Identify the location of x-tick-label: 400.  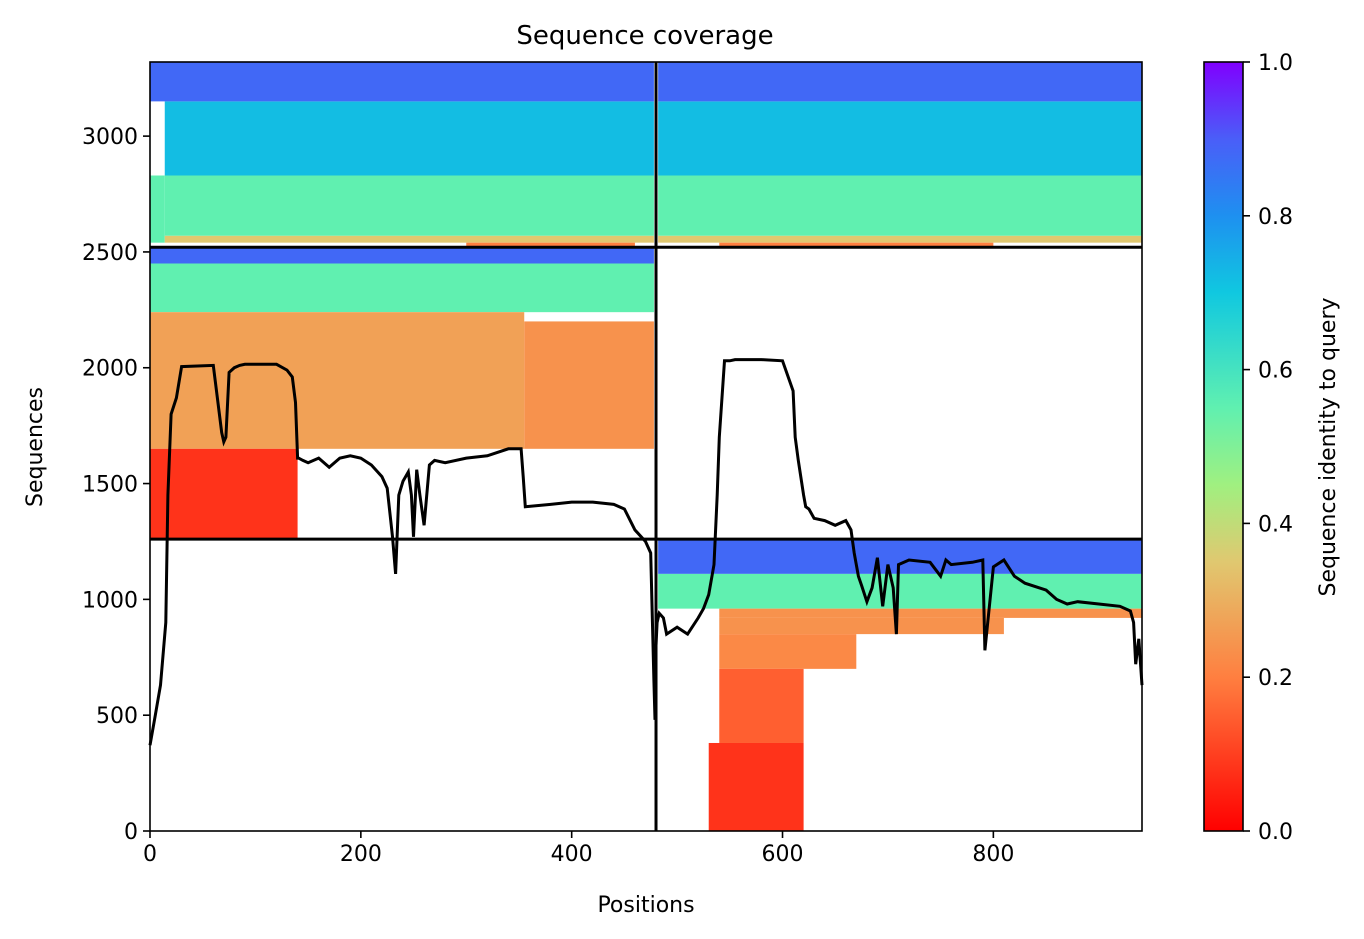
(572, 854).